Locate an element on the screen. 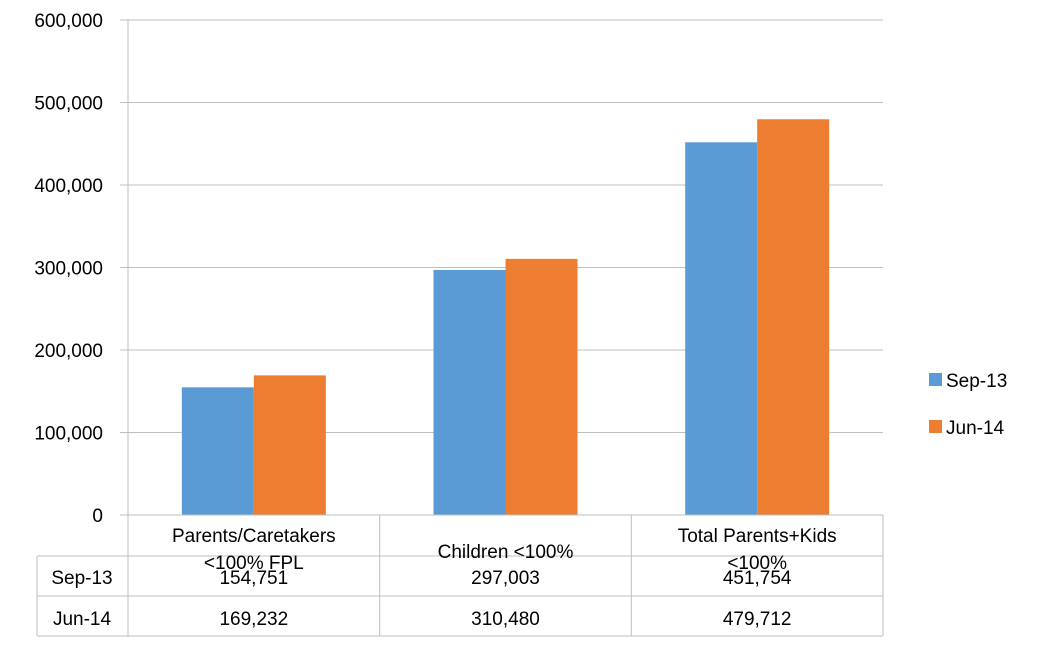 Image resolution: width=1038 pixels, height=670 pixels. table-series-label: Sep-13 is located at coordinates (81, 578).